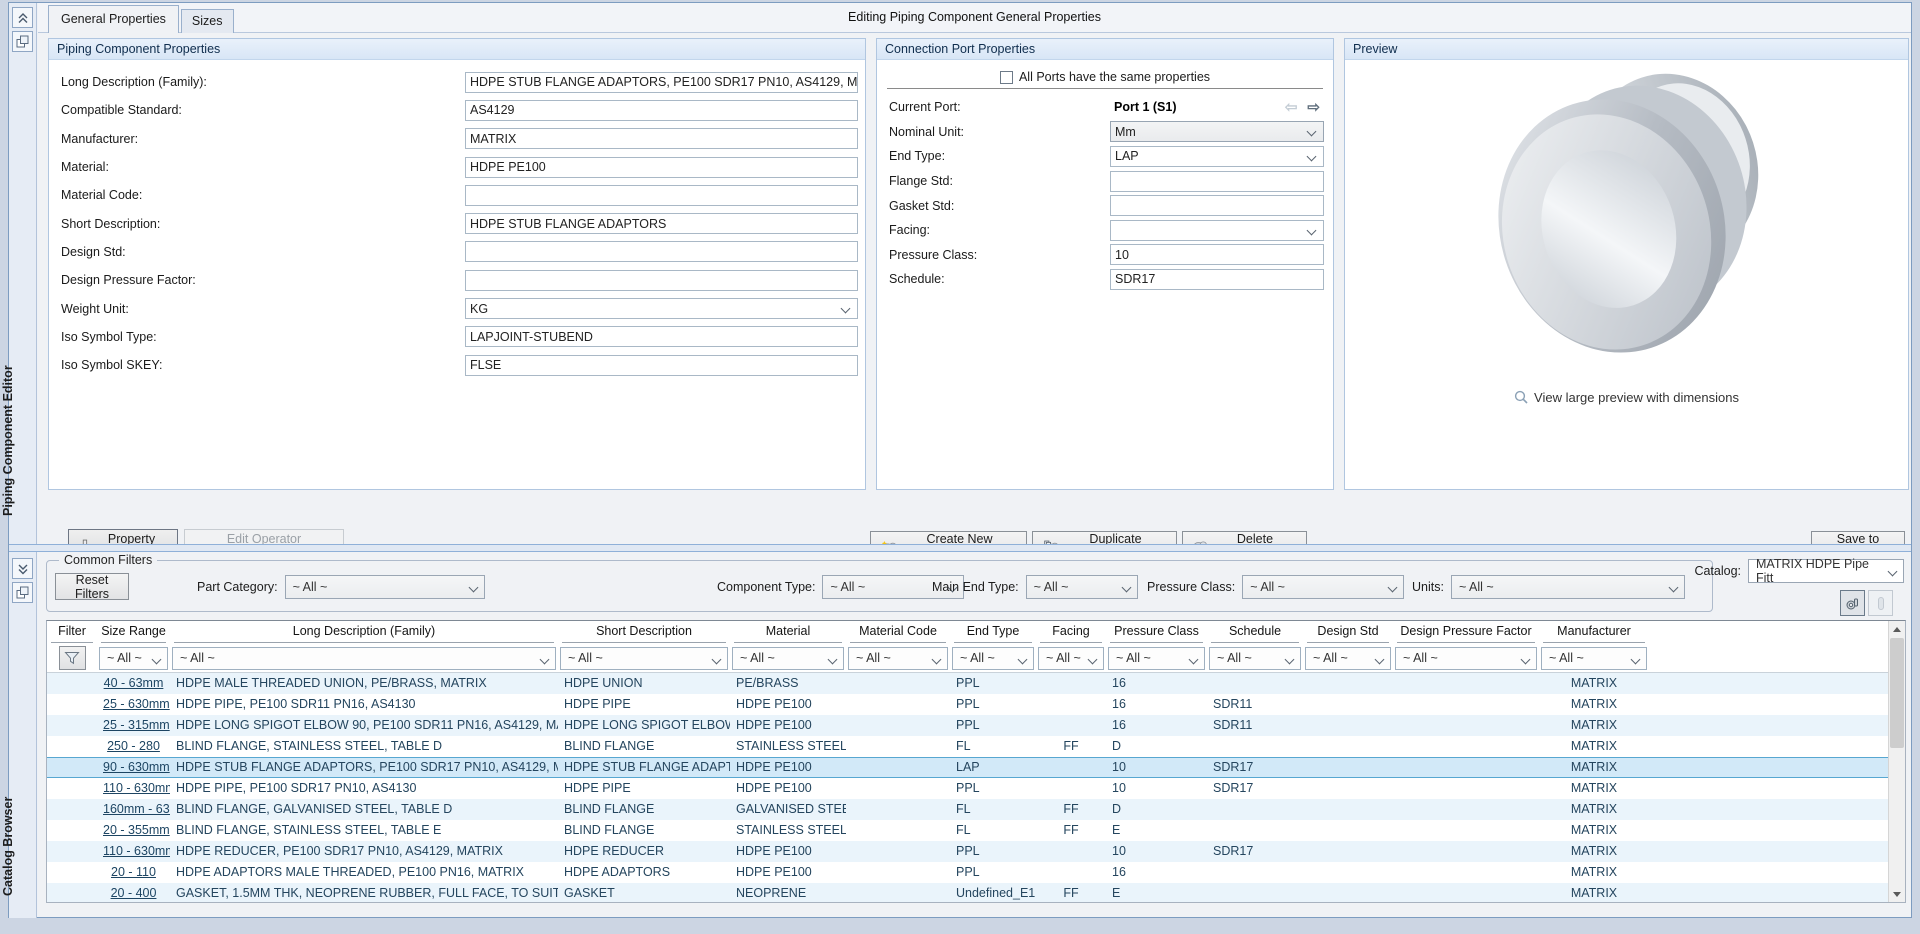 This screenshot has height=934, width=1920. I want to click on form-field-row: Material Code:, so click(457, 195).